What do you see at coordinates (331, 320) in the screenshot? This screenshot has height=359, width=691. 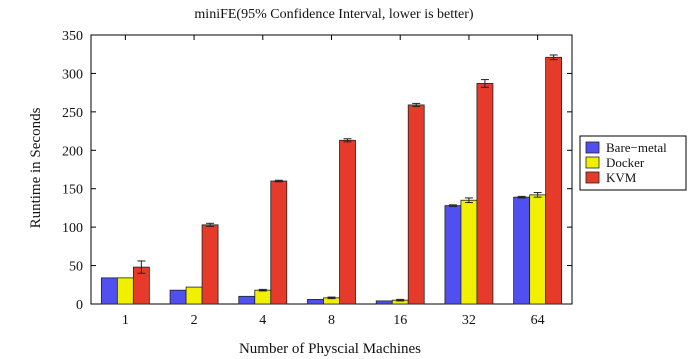 I see `x-tick-label: 8` at bounding box center [331, 320].